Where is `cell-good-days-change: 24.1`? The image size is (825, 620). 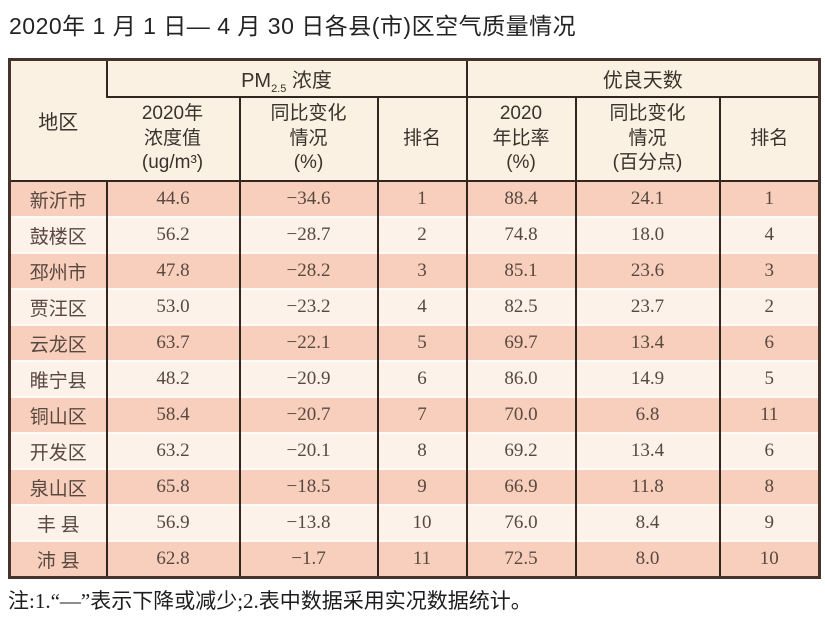 cell-good-days-change: 24.1 is located at coordinates (647, 199).